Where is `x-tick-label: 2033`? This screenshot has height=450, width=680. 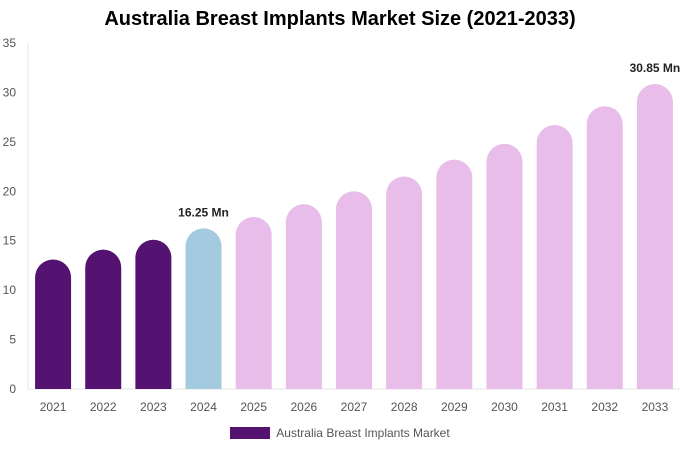 x-tick-label: 2033 is located at coordinates (655, 407).